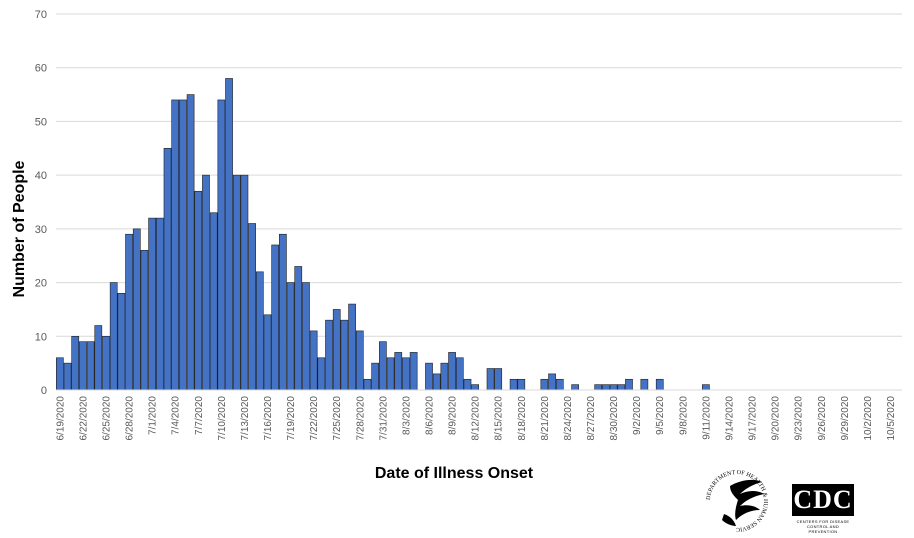 The width and height of the screenshot is (914, 538). Describe the element at coordinates (499, 418) in the screenshot. I see `x-tick-label: 8/15/2020` at that location.